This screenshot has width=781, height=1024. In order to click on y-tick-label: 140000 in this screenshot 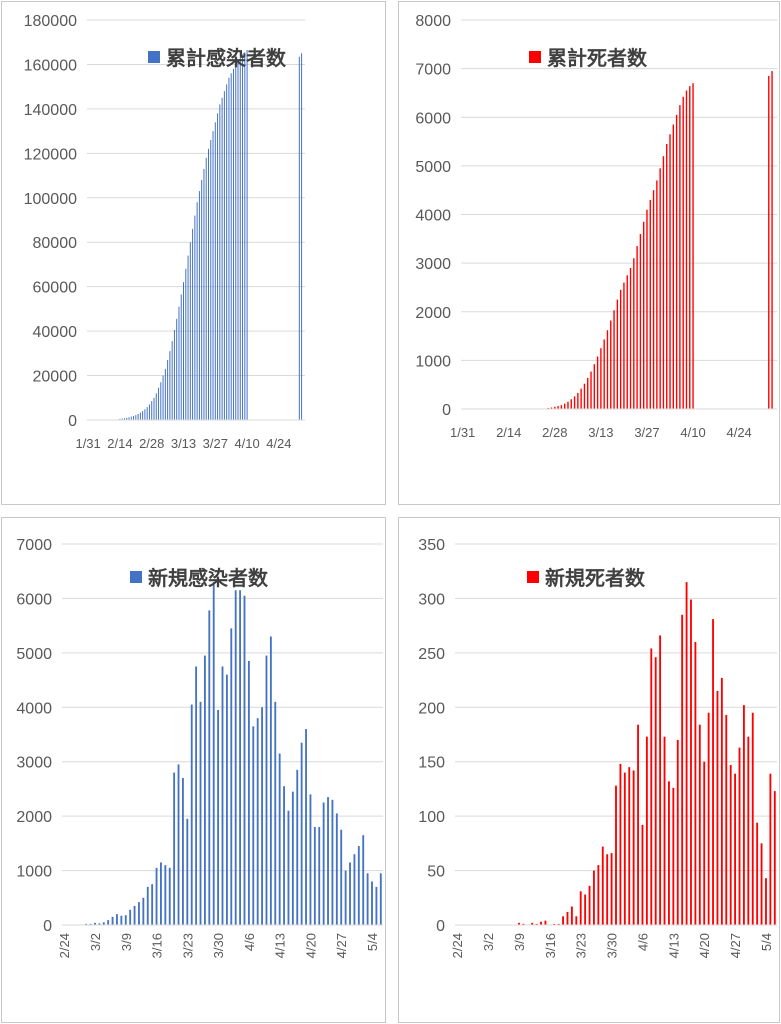, I will do `click(50, 110)`.